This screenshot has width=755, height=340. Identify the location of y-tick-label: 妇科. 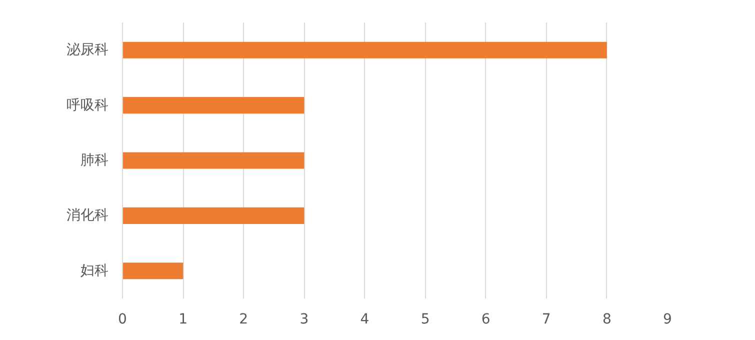
(94, 270).